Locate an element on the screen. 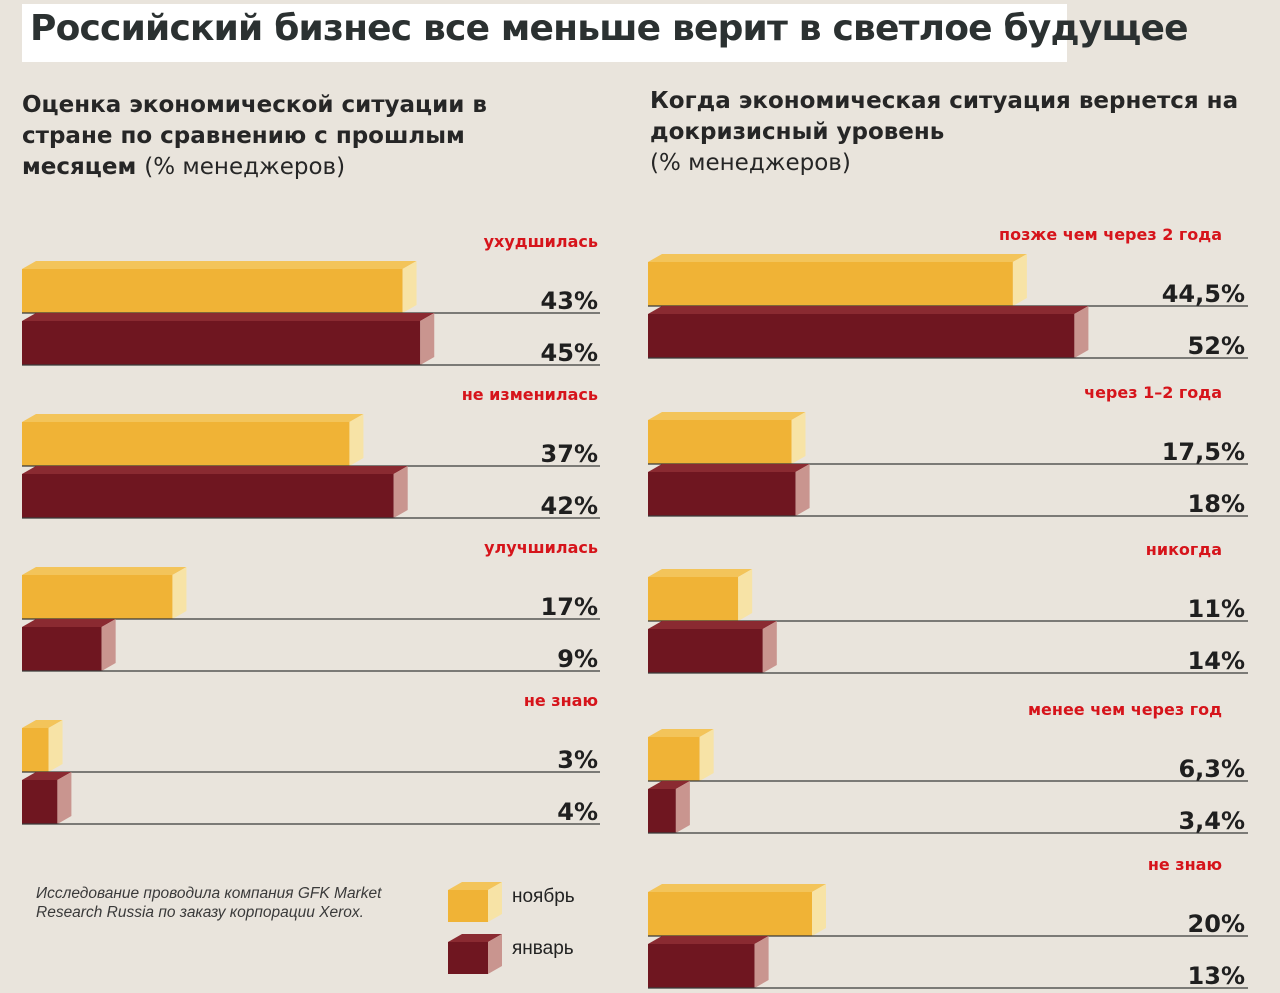 This screenshot has height=993, width=1280. title-band is located at coordinates (544, 33).